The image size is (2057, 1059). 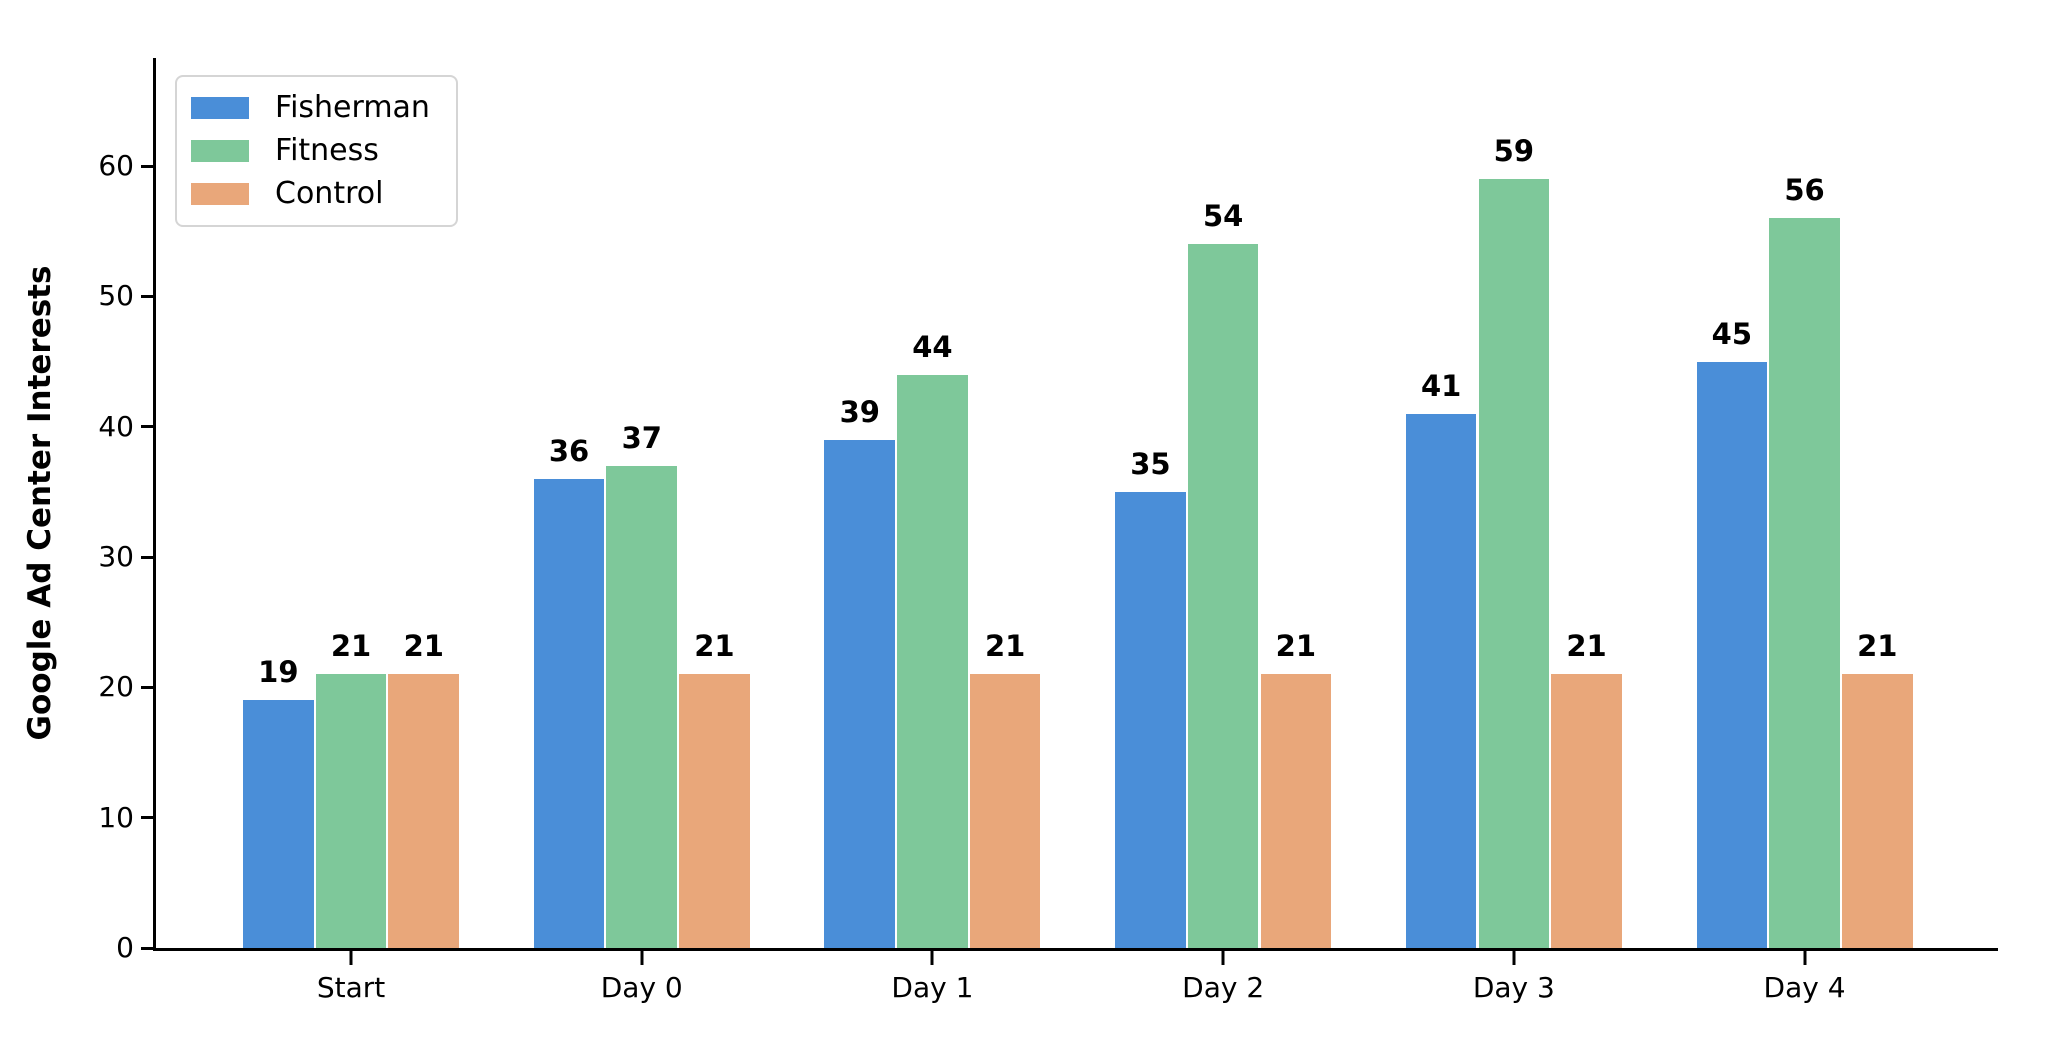 I want to click on legend-swatch-fisherman, so click(x=220, y=108).